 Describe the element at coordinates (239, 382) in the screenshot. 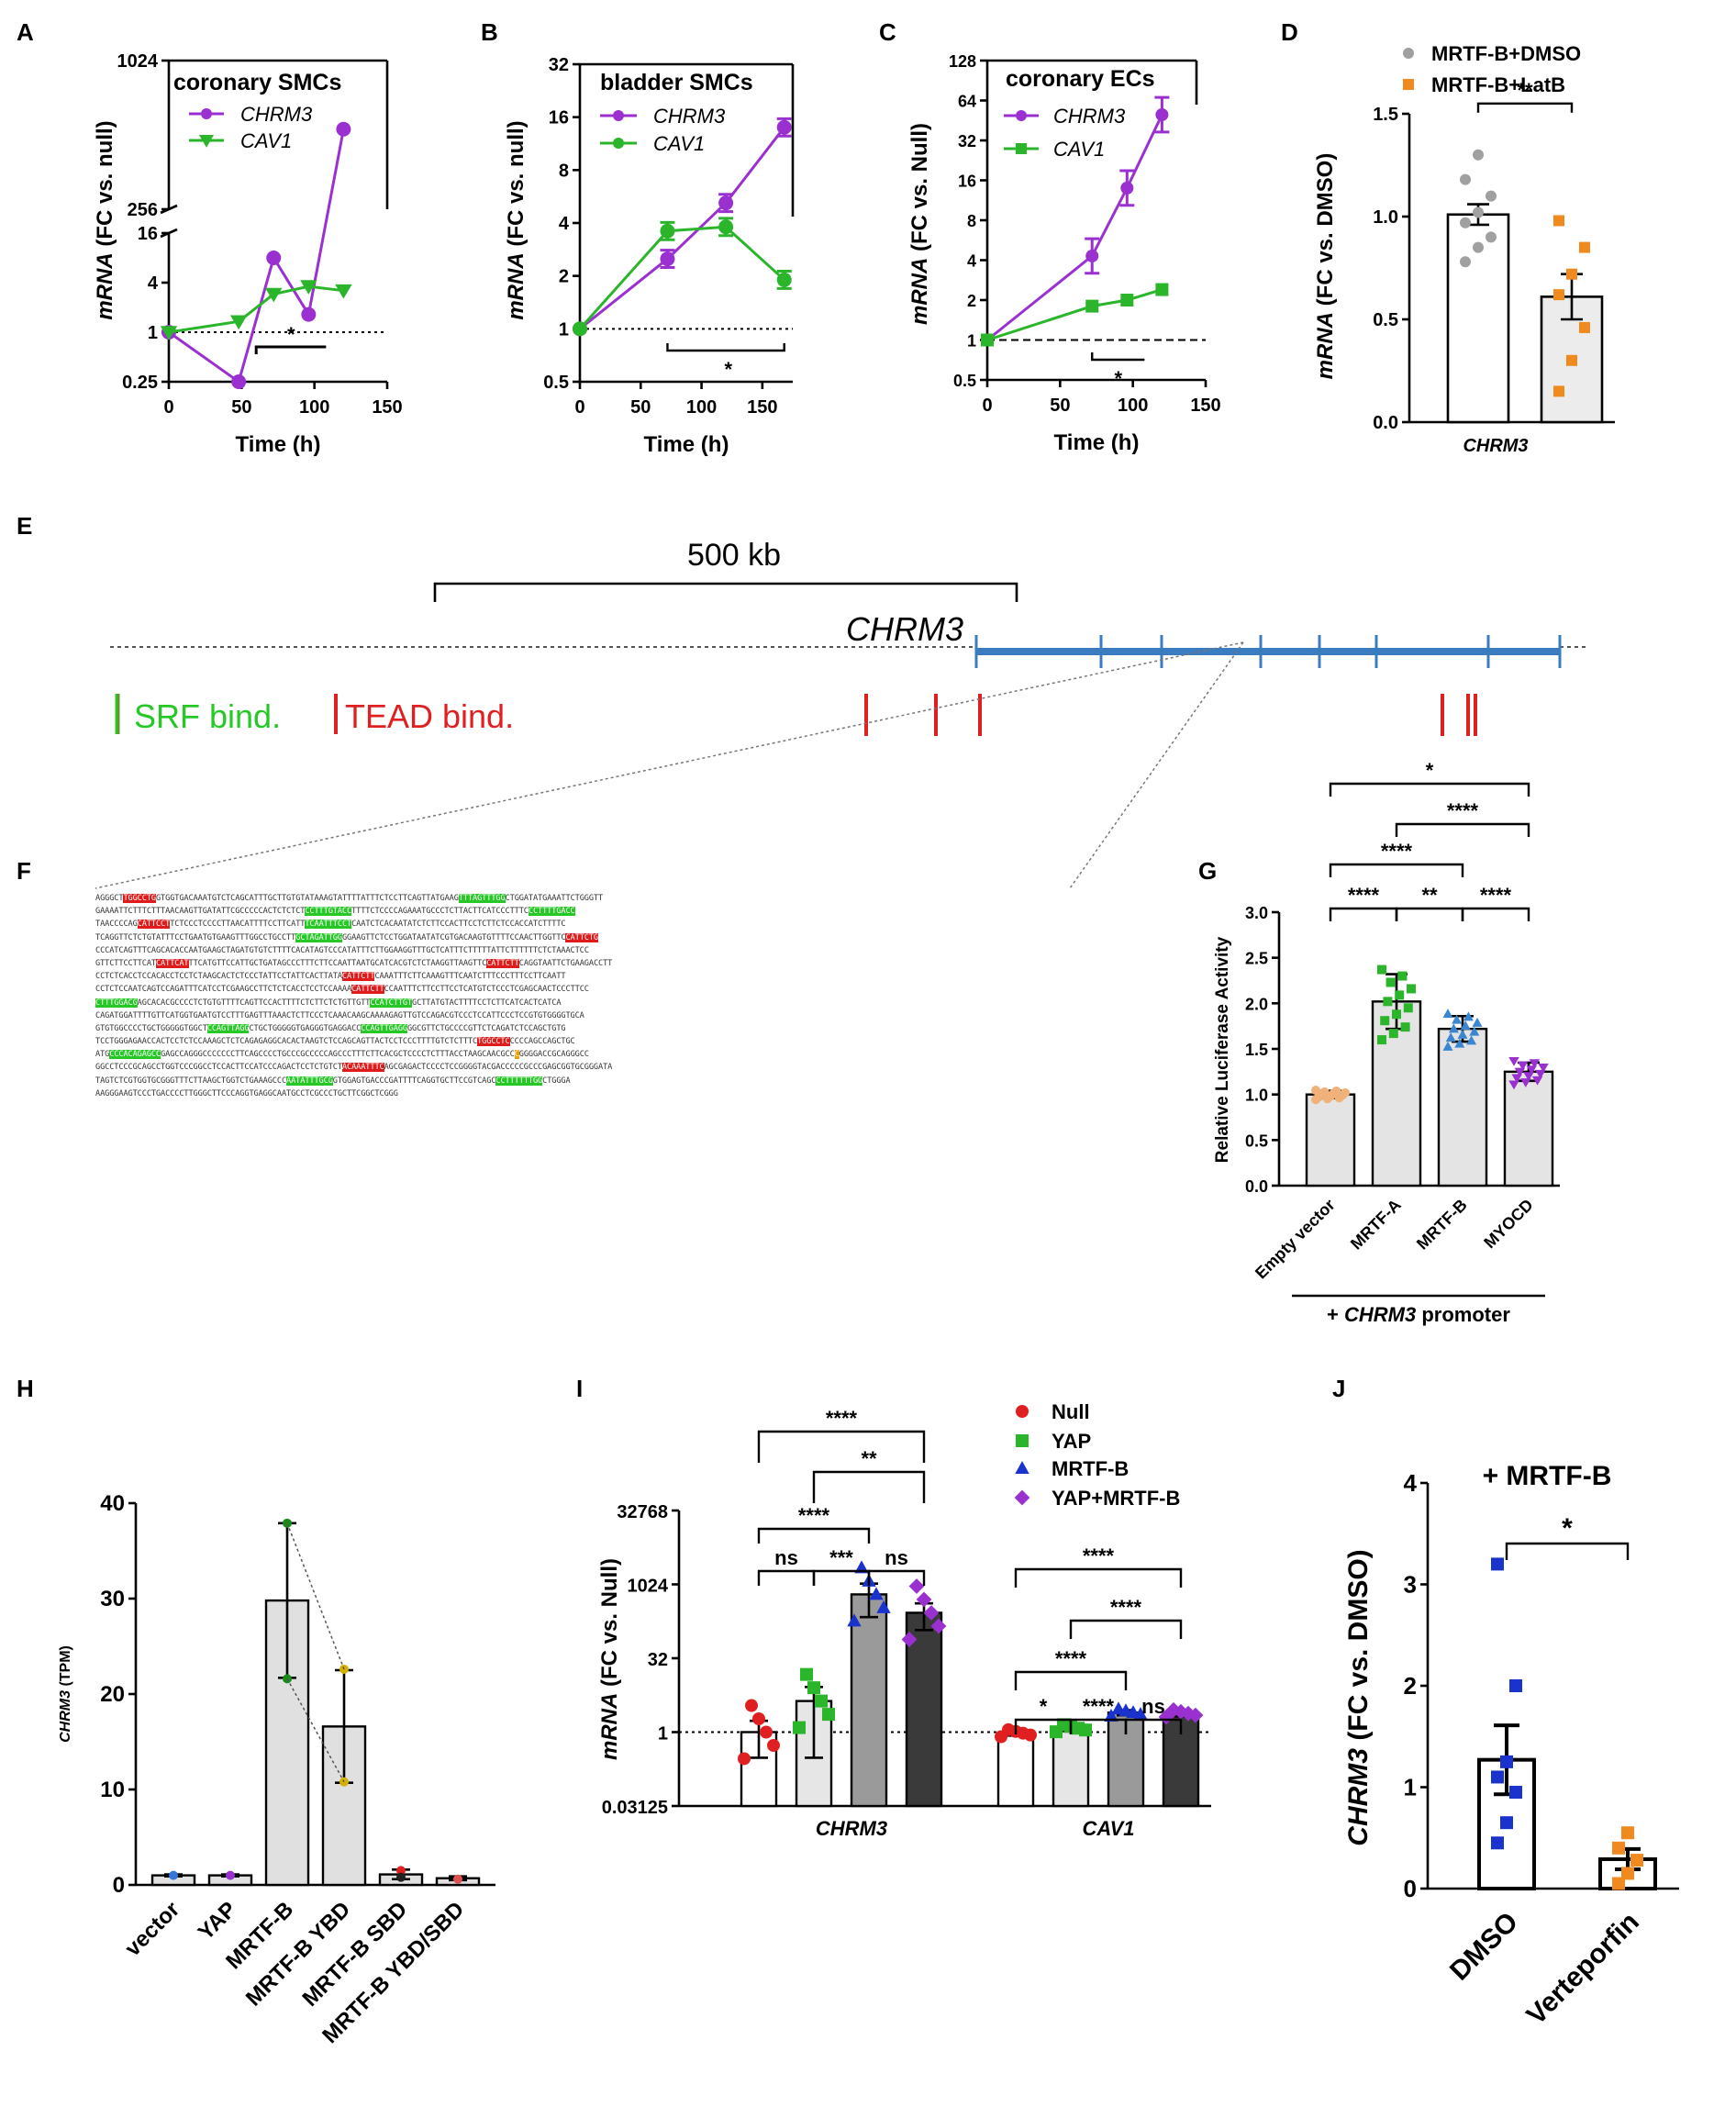

I see `a-point-chrm3` at that location.